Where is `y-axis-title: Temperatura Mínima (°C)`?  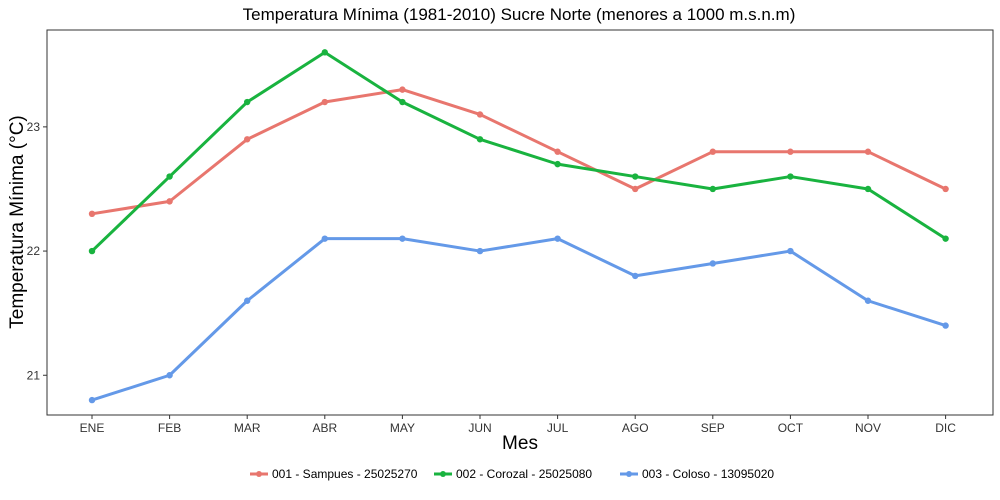 y-axis-title: Temperatura Mínima (°C) is located at coordinates (17, 221).